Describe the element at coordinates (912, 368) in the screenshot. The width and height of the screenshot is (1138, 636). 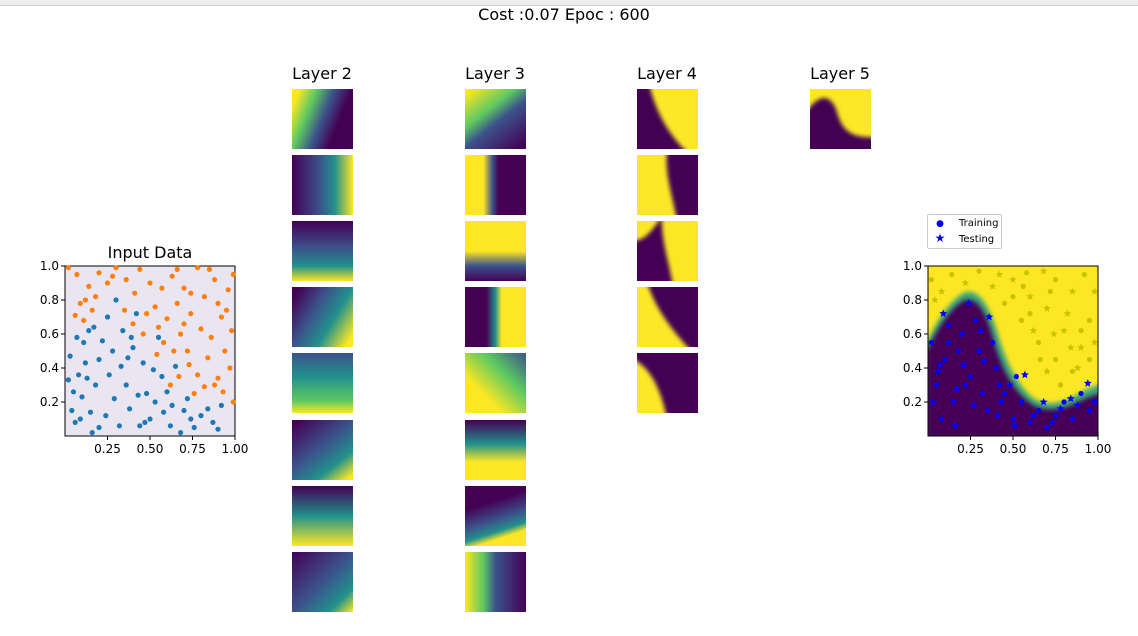
I see `y-tick-label: 0.4` at that location.